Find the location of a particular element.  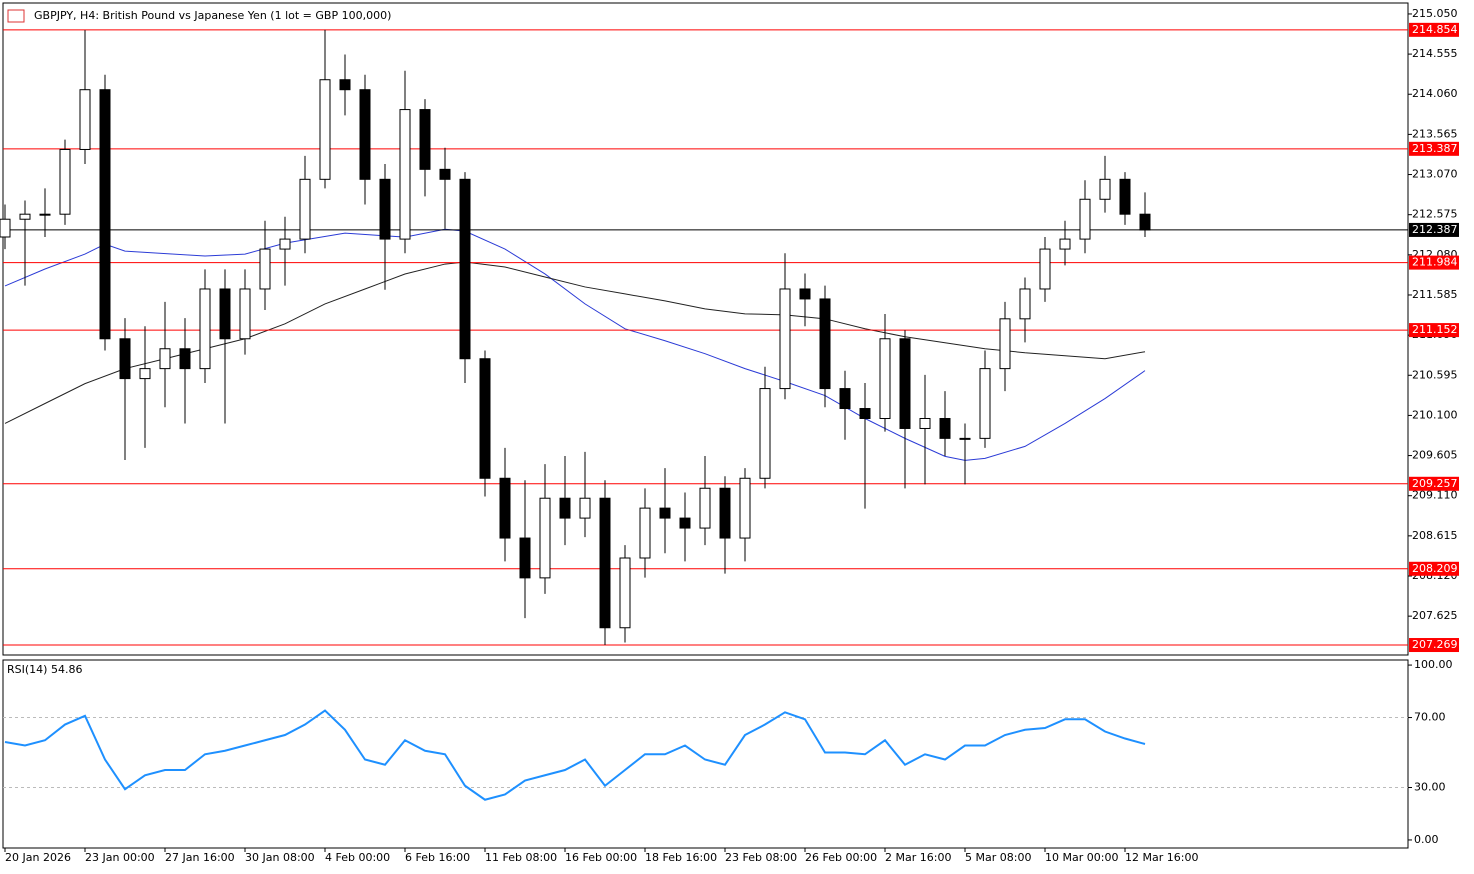

x-tick-label: 26 Feb 00:00 is located at coordinates (841, 857).